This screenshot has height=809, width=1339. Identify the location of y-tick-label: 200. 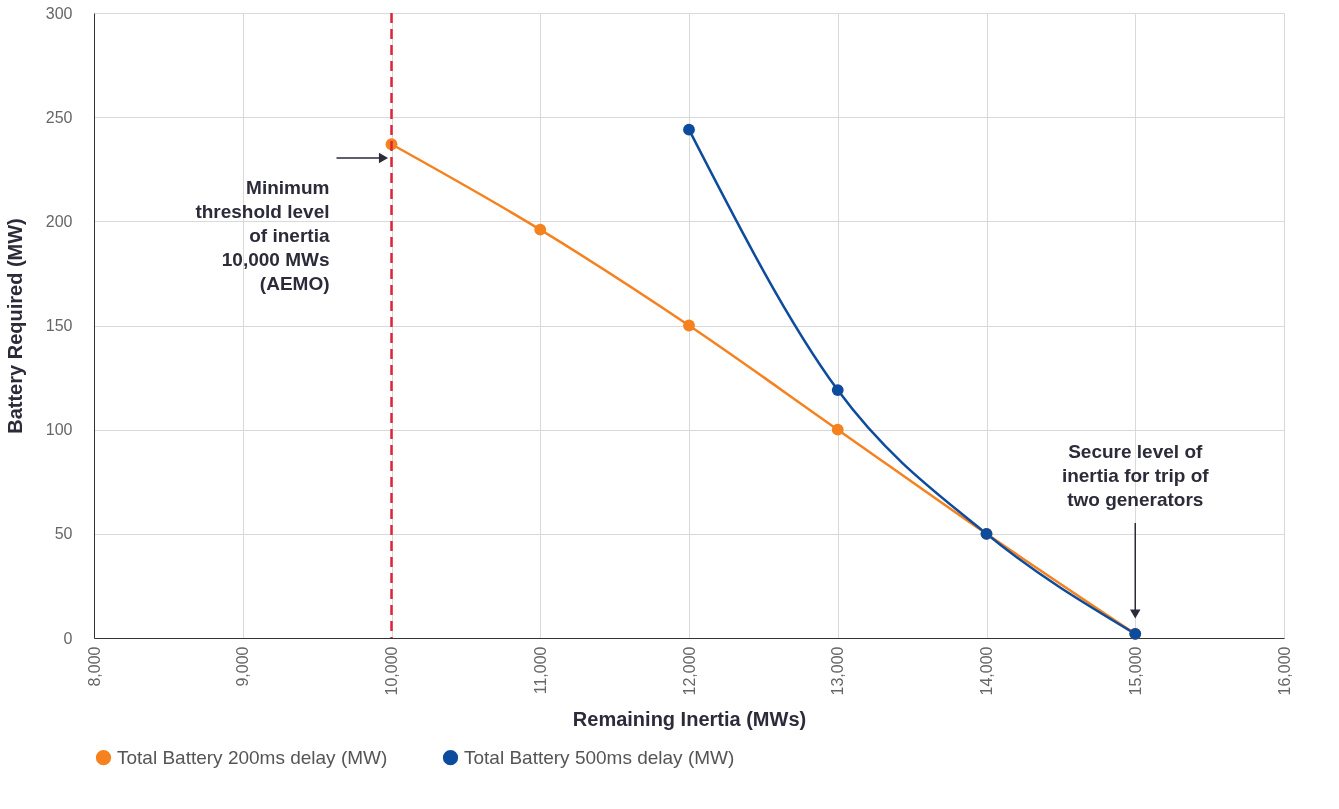
(59, 221).